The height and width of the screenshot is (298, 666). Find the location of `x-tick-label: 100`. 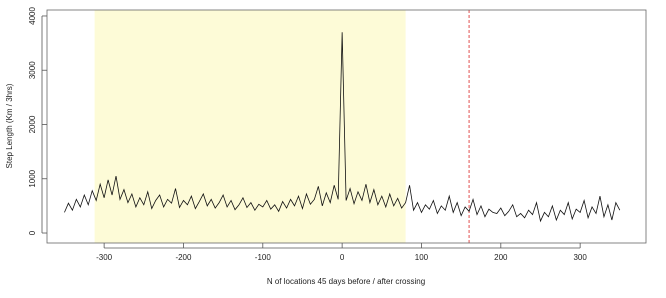

x-tick-label: 100 is located at coordinates (422, 257).